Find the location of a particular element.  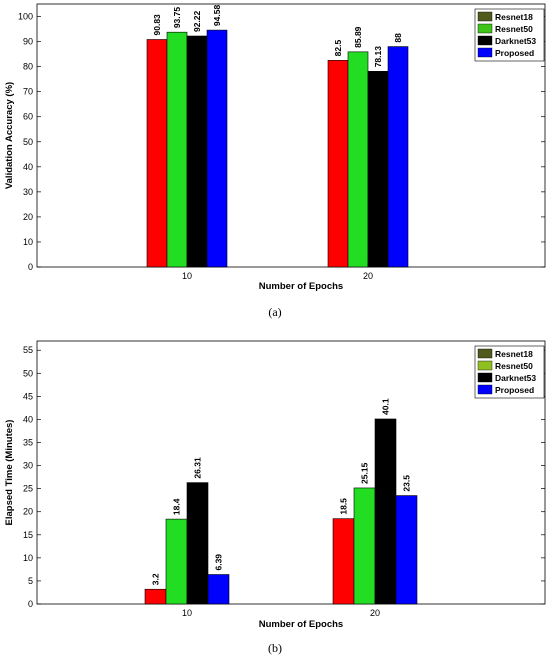

y-tick-label: 5 is located at coordinates (30, 581).